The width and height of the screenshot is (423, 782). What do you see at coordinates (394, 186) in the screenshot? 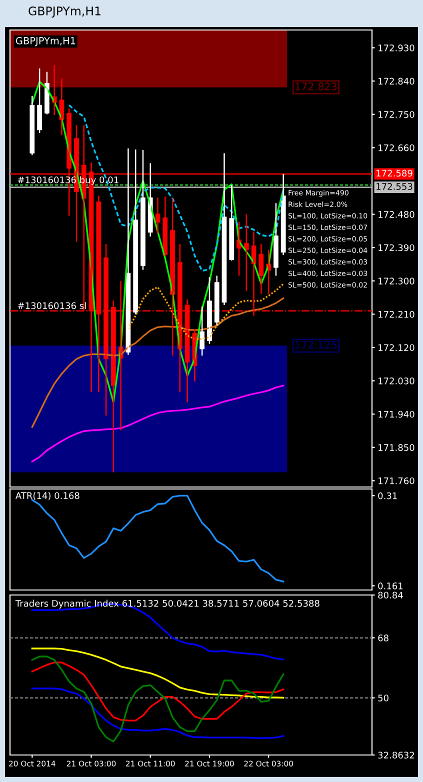
I see `ref-line-label: 172.553` at bounding box center [394, 186].